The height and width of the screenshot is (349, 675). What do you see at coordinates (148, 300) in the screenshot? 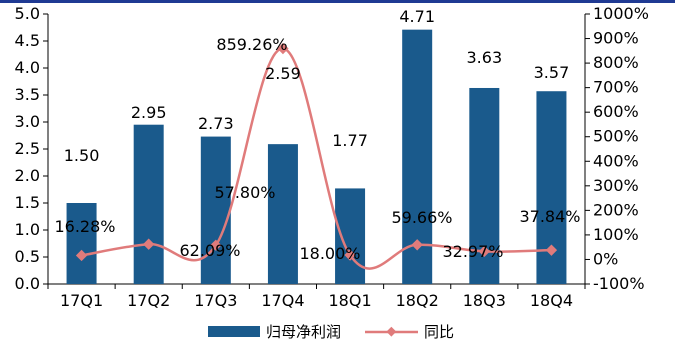
I see `x-axis-tick-label: 17Q2` at bounding box center [148, 300].